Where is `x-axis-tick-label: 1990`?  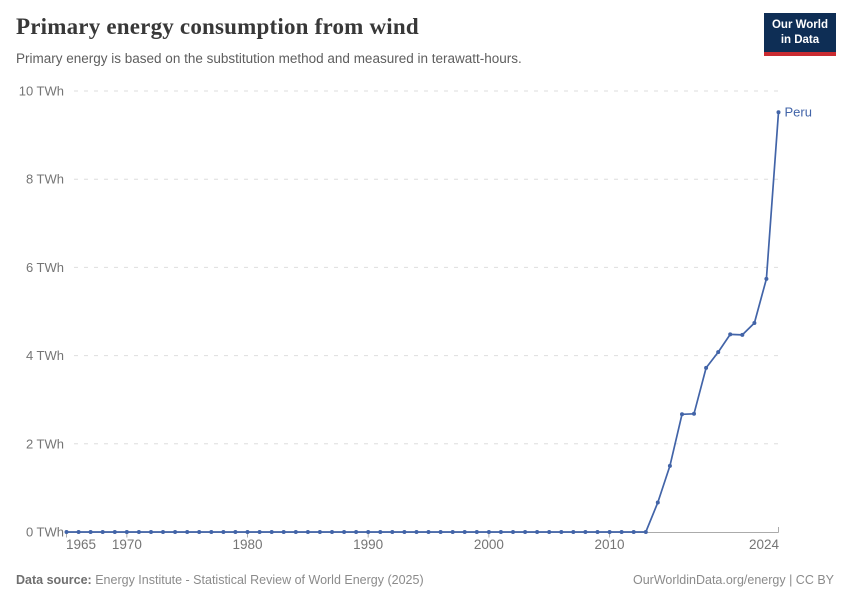
x-axis-tick-label: 1990 is located at coordinates (368, 544).